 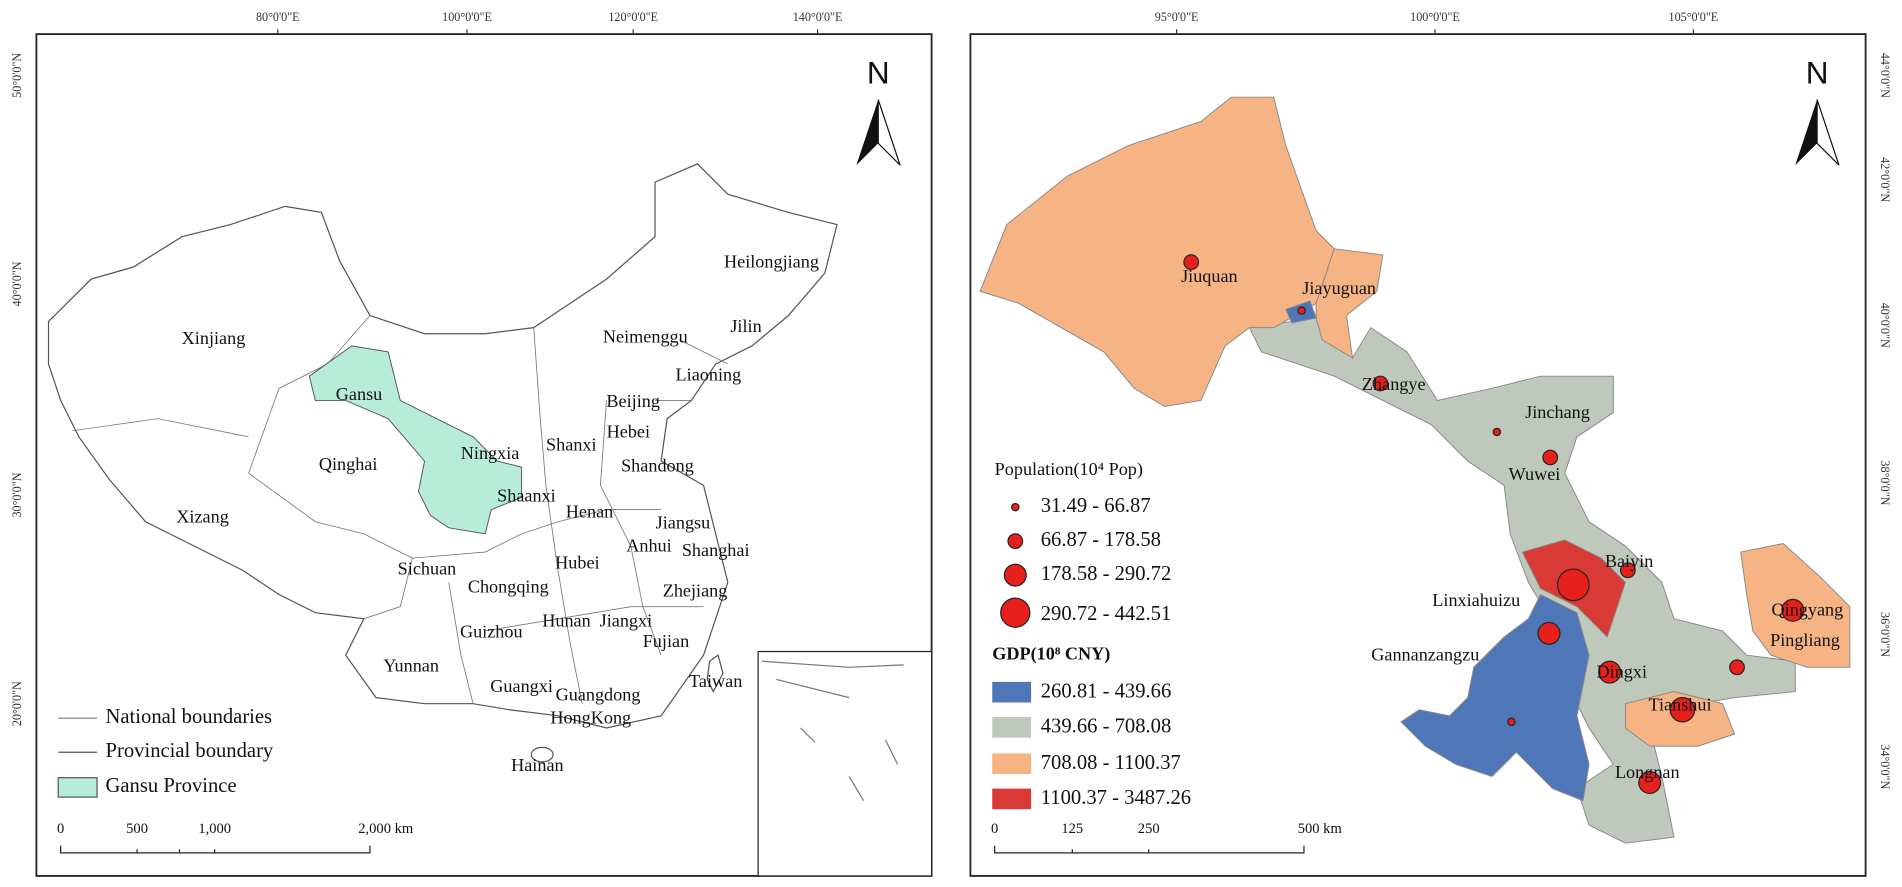 What do you see at coordinates (1476, 600) in the screenshot?
I see `city-label: Linxiahuizu` at bounding box center [1476, 600].